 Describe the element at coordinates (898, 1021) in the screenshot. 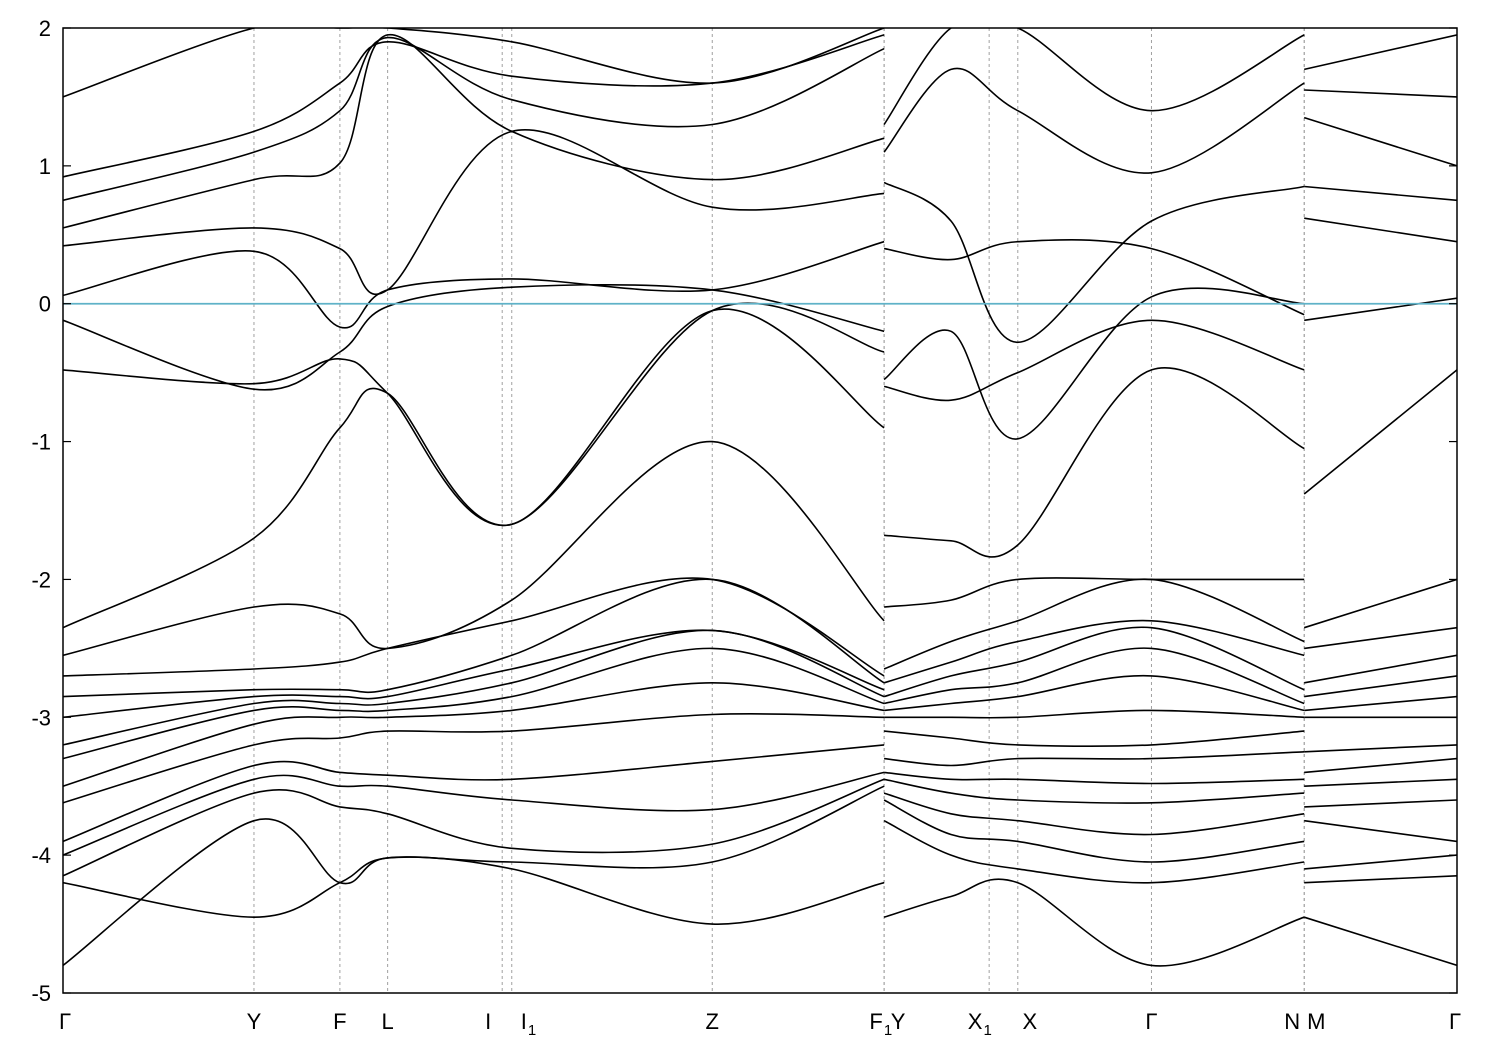

I see `xtick-label-8: Y` at that location.